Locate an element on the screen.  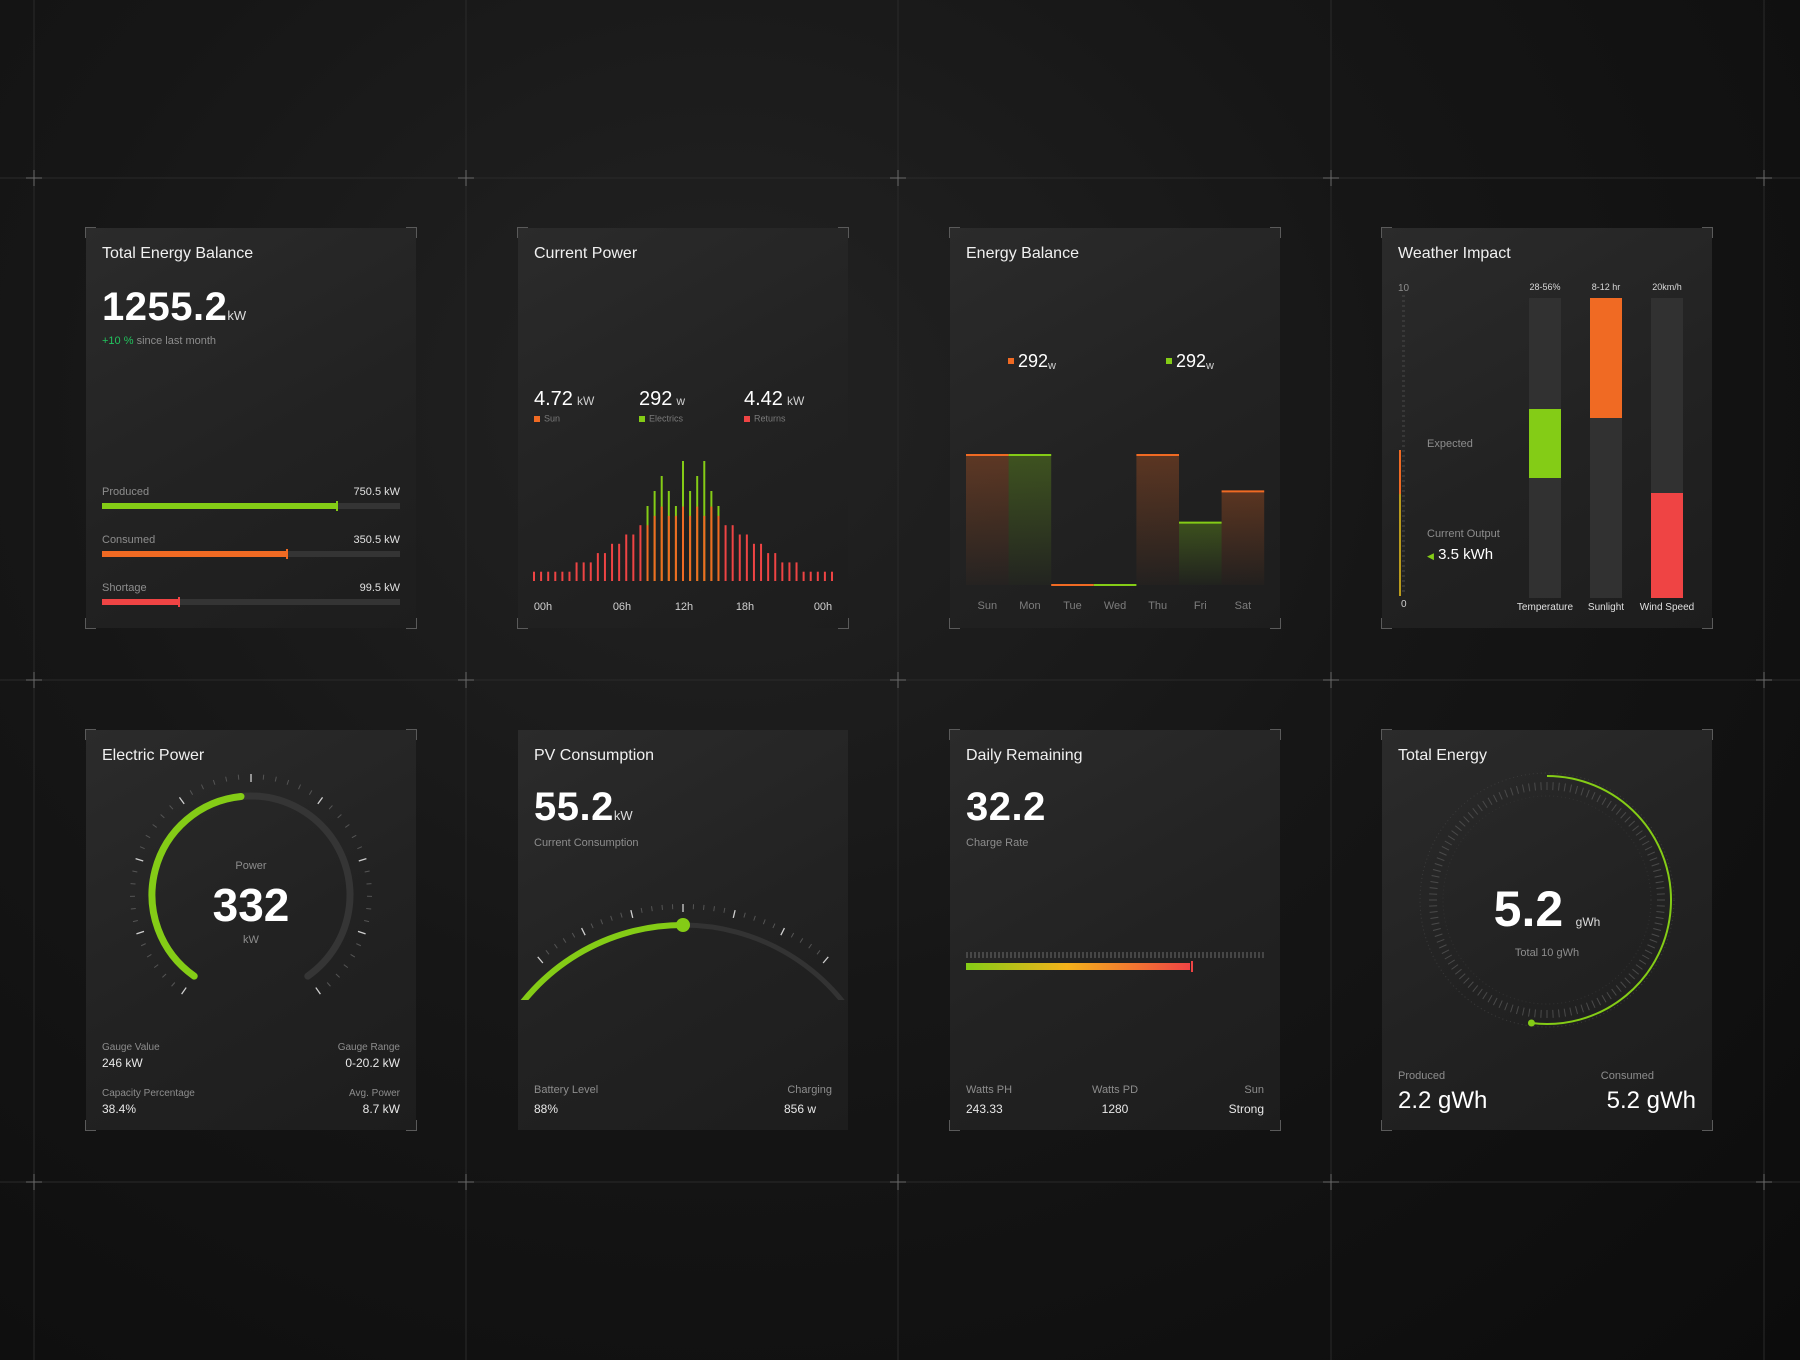
bar-value: 350.5 kW is located at coordinates (376, 540).